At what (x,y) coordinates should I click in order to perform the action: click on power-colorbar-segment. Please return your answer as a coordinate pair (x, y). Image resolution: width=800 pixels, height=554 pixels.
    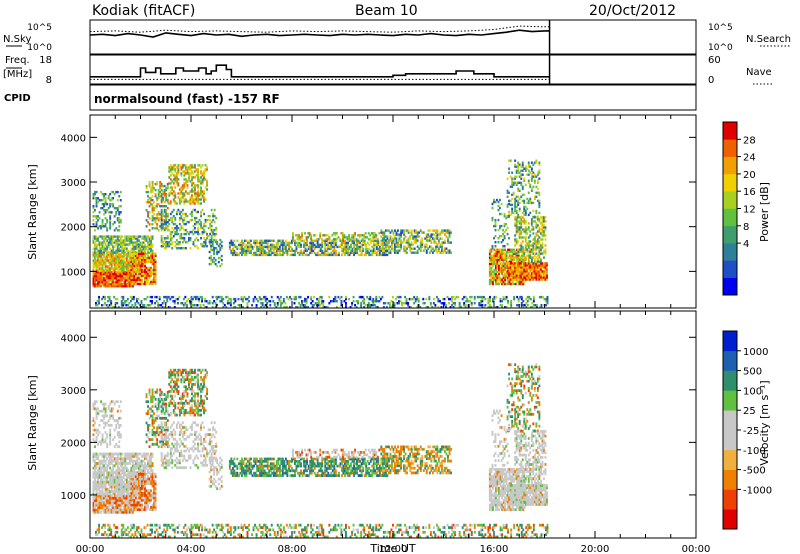
    Looking at the image, I should click on (730, 286).